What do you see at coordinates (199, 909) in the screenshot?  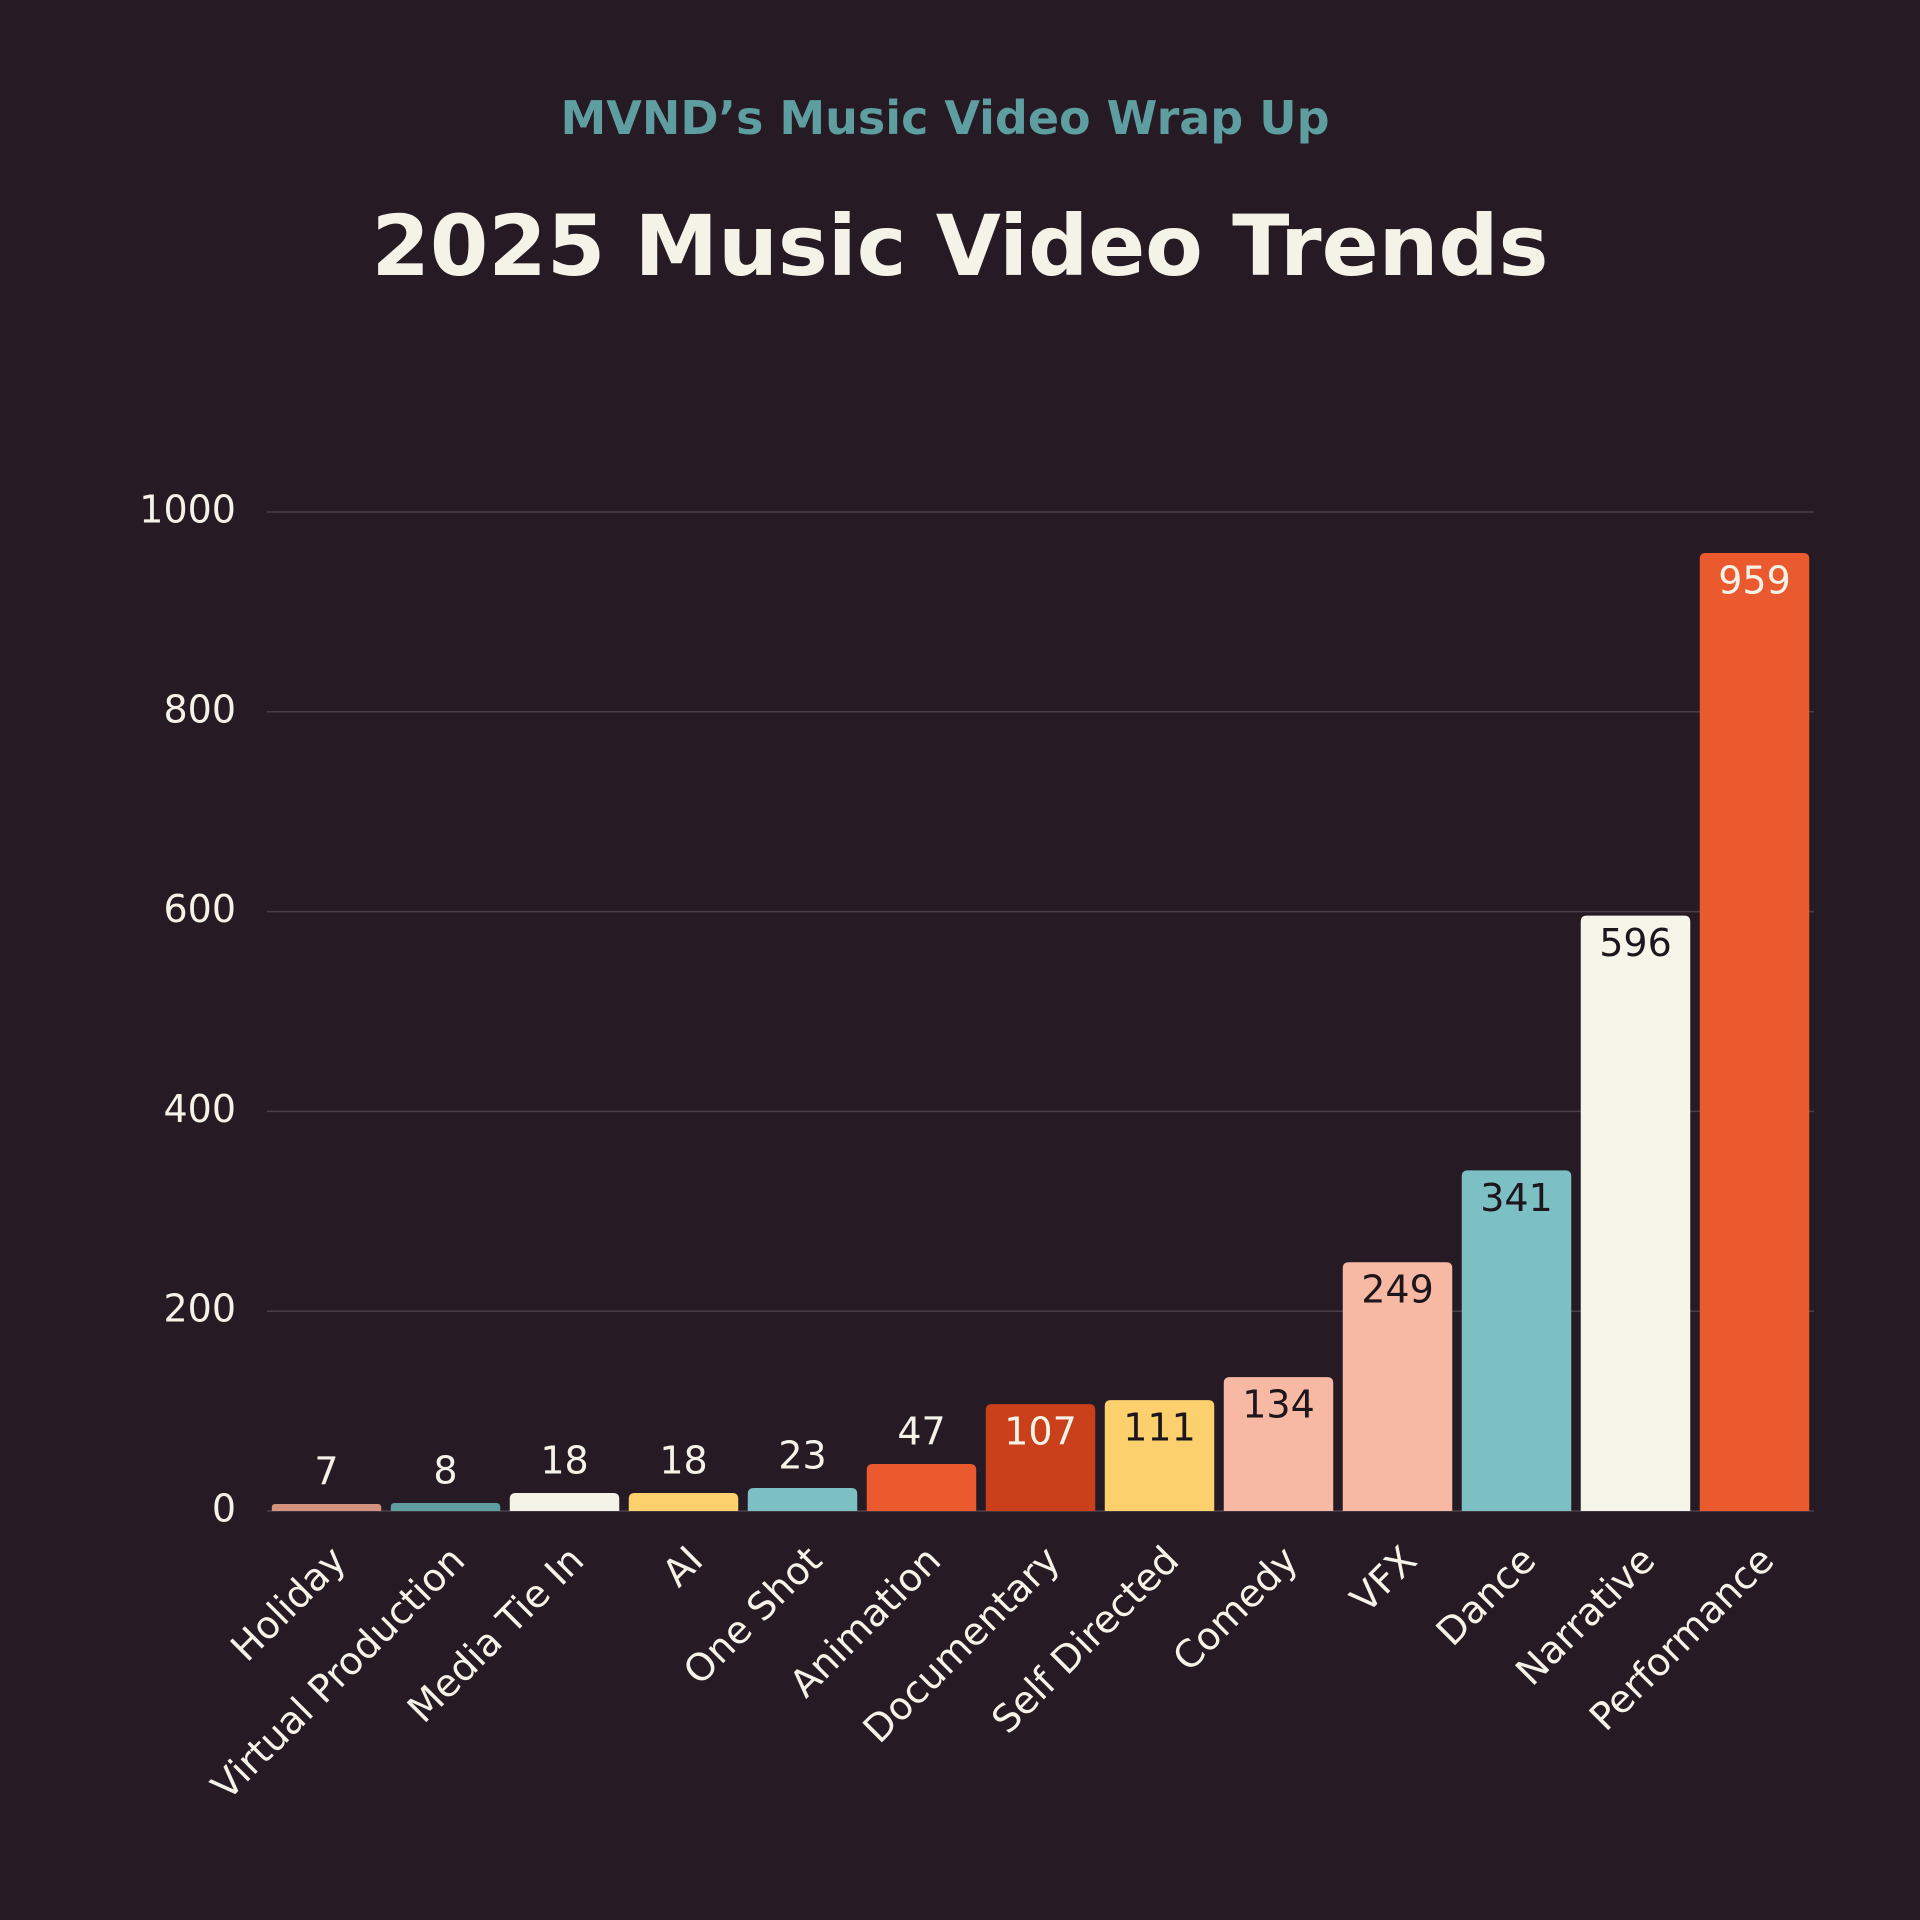 I see `y-tick-label: 600` at bounding box center [199, 909].